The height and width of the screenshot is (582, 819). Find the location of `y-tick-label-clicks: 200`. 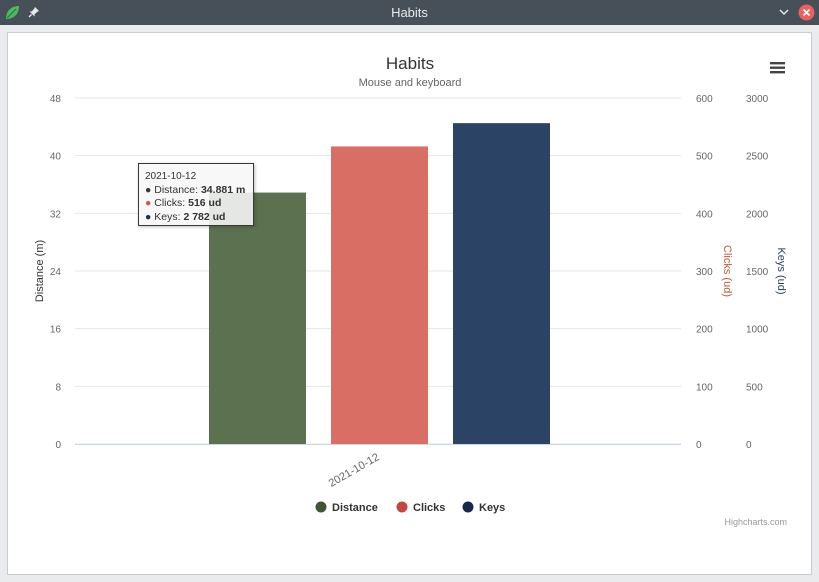

y-tick-label-clicks: 200 is located at coordinates (704, 330).